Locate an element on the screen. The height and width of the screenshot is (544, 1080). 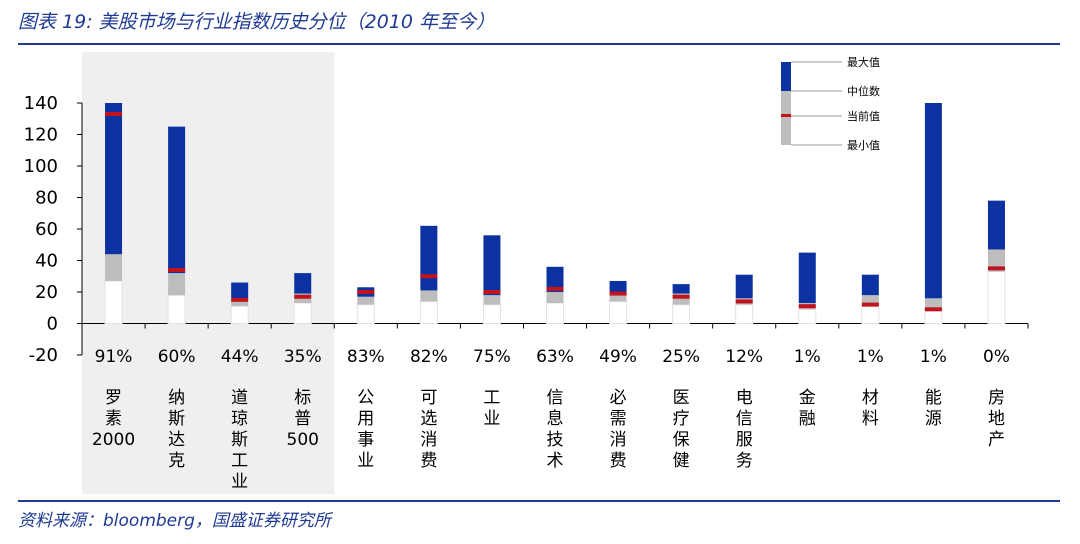
percentile-label: 0% is located at coordinates (996, 357).